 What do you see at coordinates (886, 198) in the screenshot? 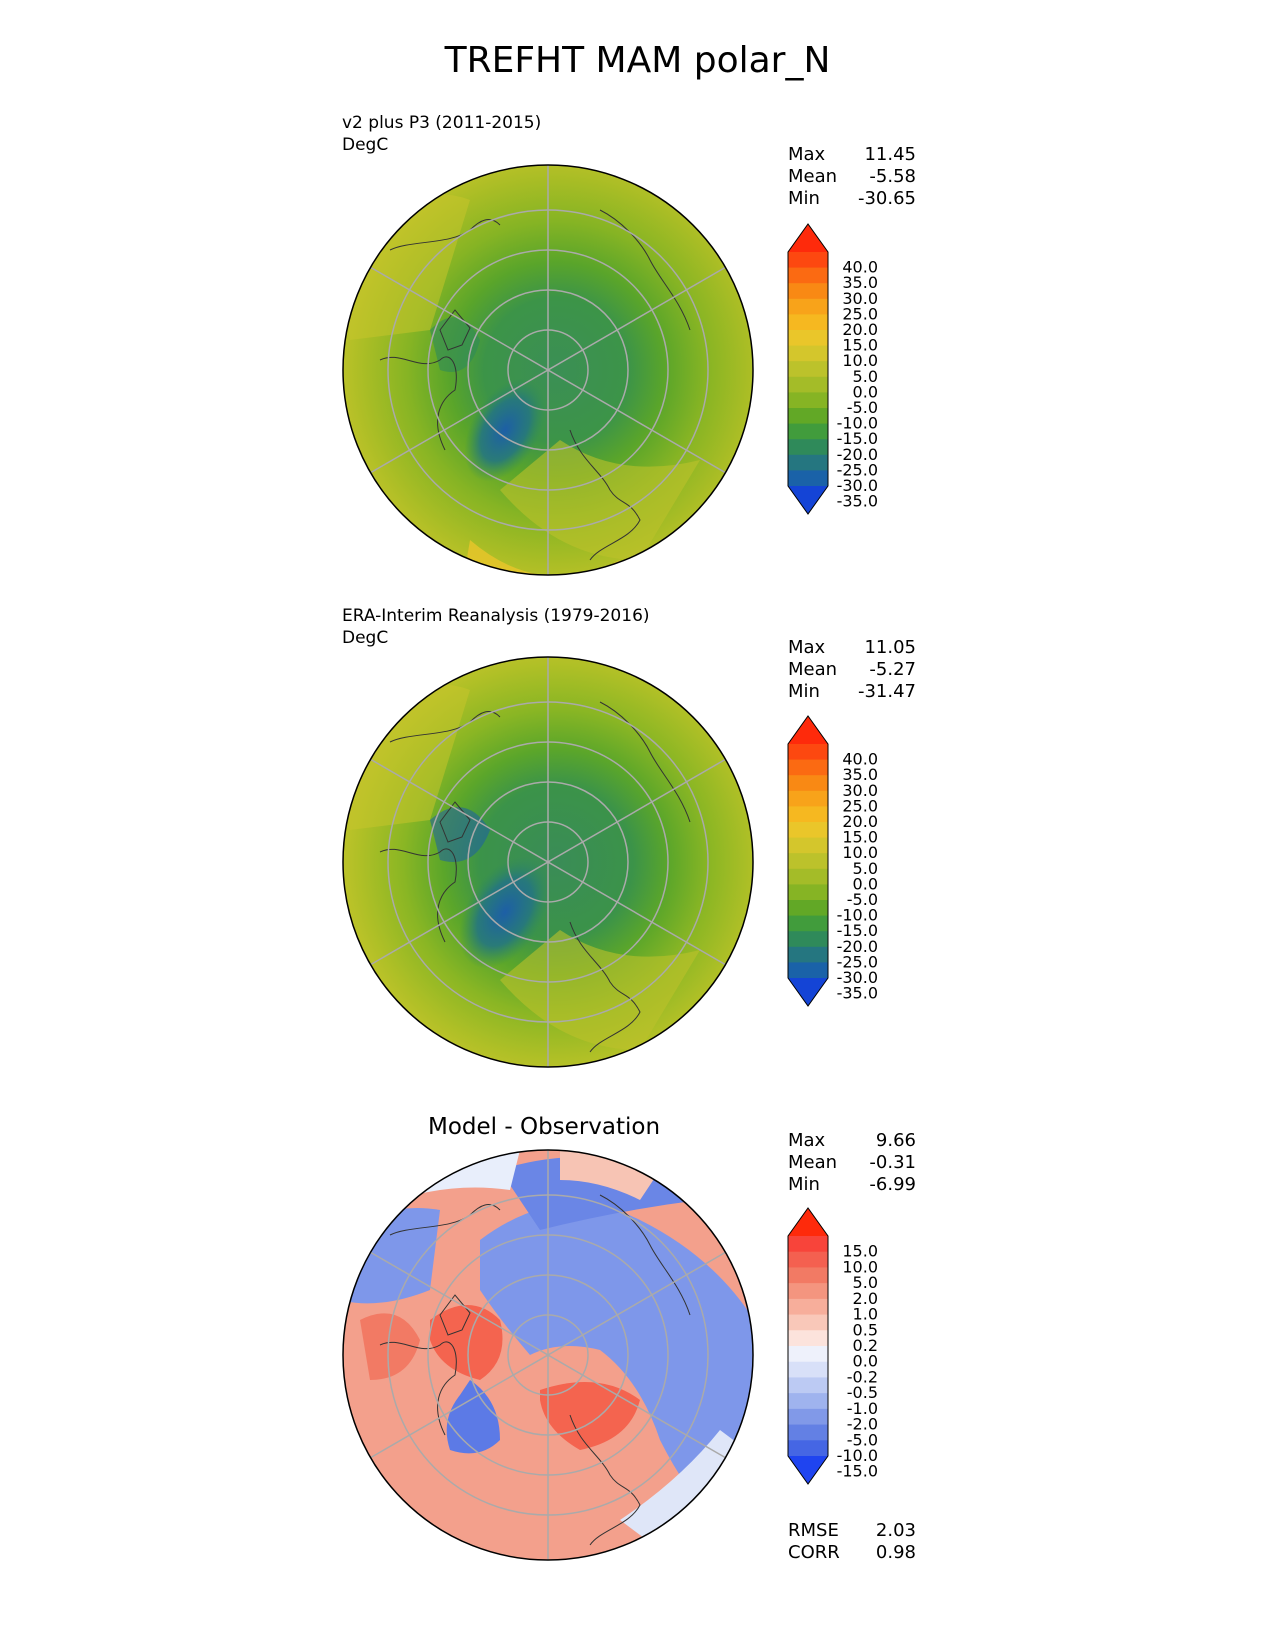
I see `panel1-min-value: -30.65` at bounding box center [886, 198].